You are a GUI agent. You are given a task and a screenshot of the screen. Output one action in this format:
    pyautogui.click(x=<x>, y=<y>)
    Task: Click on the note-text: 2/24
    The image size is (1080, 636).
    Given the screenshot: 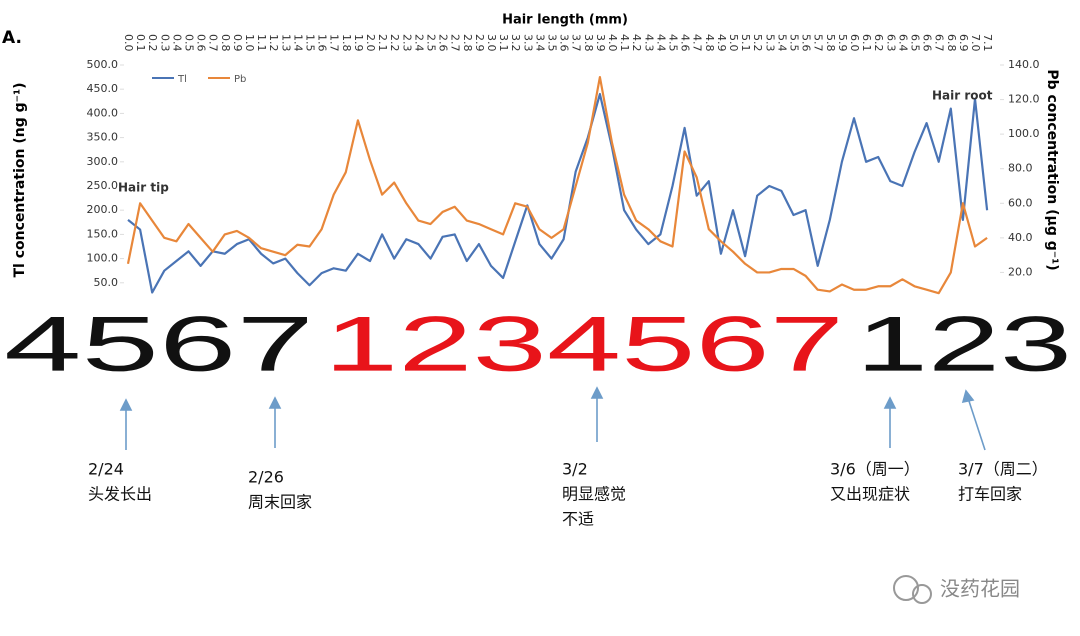 What is the action you would take?
    pyautogui.click(x=106, y=469)
    